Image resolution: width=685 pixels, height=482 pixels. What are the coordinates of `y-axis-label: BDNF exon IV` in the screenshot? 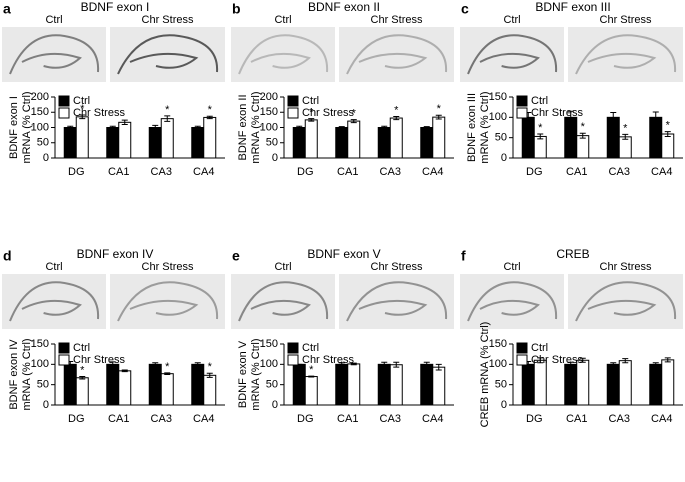 It's located at (14, 374).